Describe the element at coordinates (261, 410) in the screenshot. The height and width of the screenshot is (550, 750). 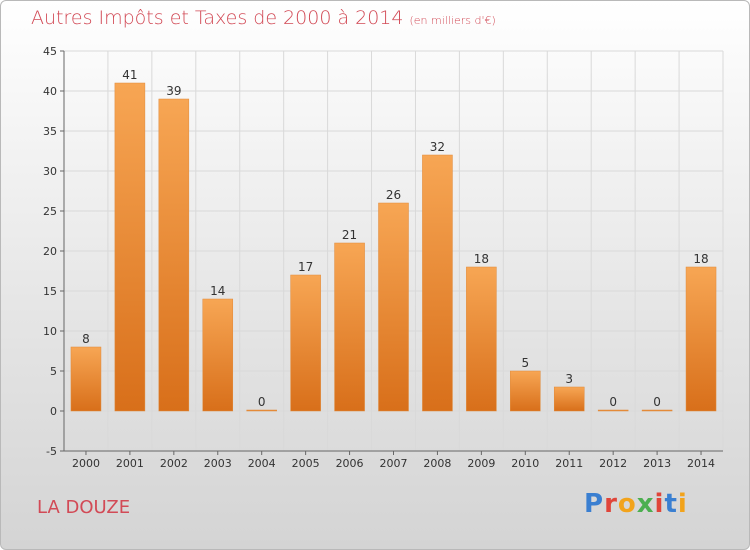
I see `bar-2004` at that location.